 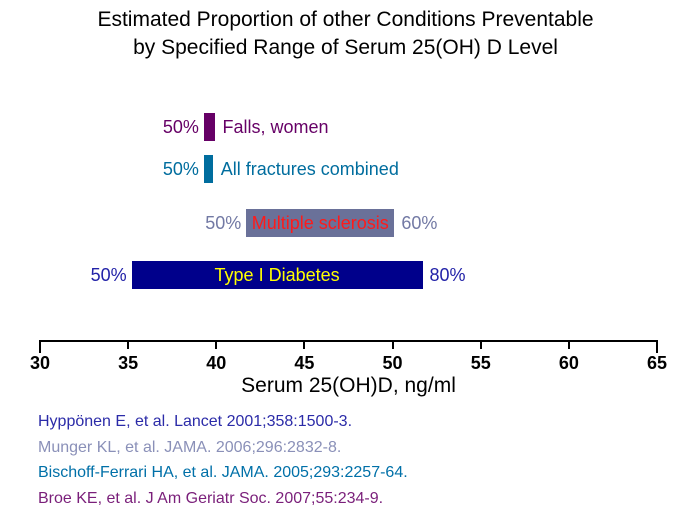 I want to click on pct-low-label-multiple-sclerosis: 50%, so click(x=223, y=223).